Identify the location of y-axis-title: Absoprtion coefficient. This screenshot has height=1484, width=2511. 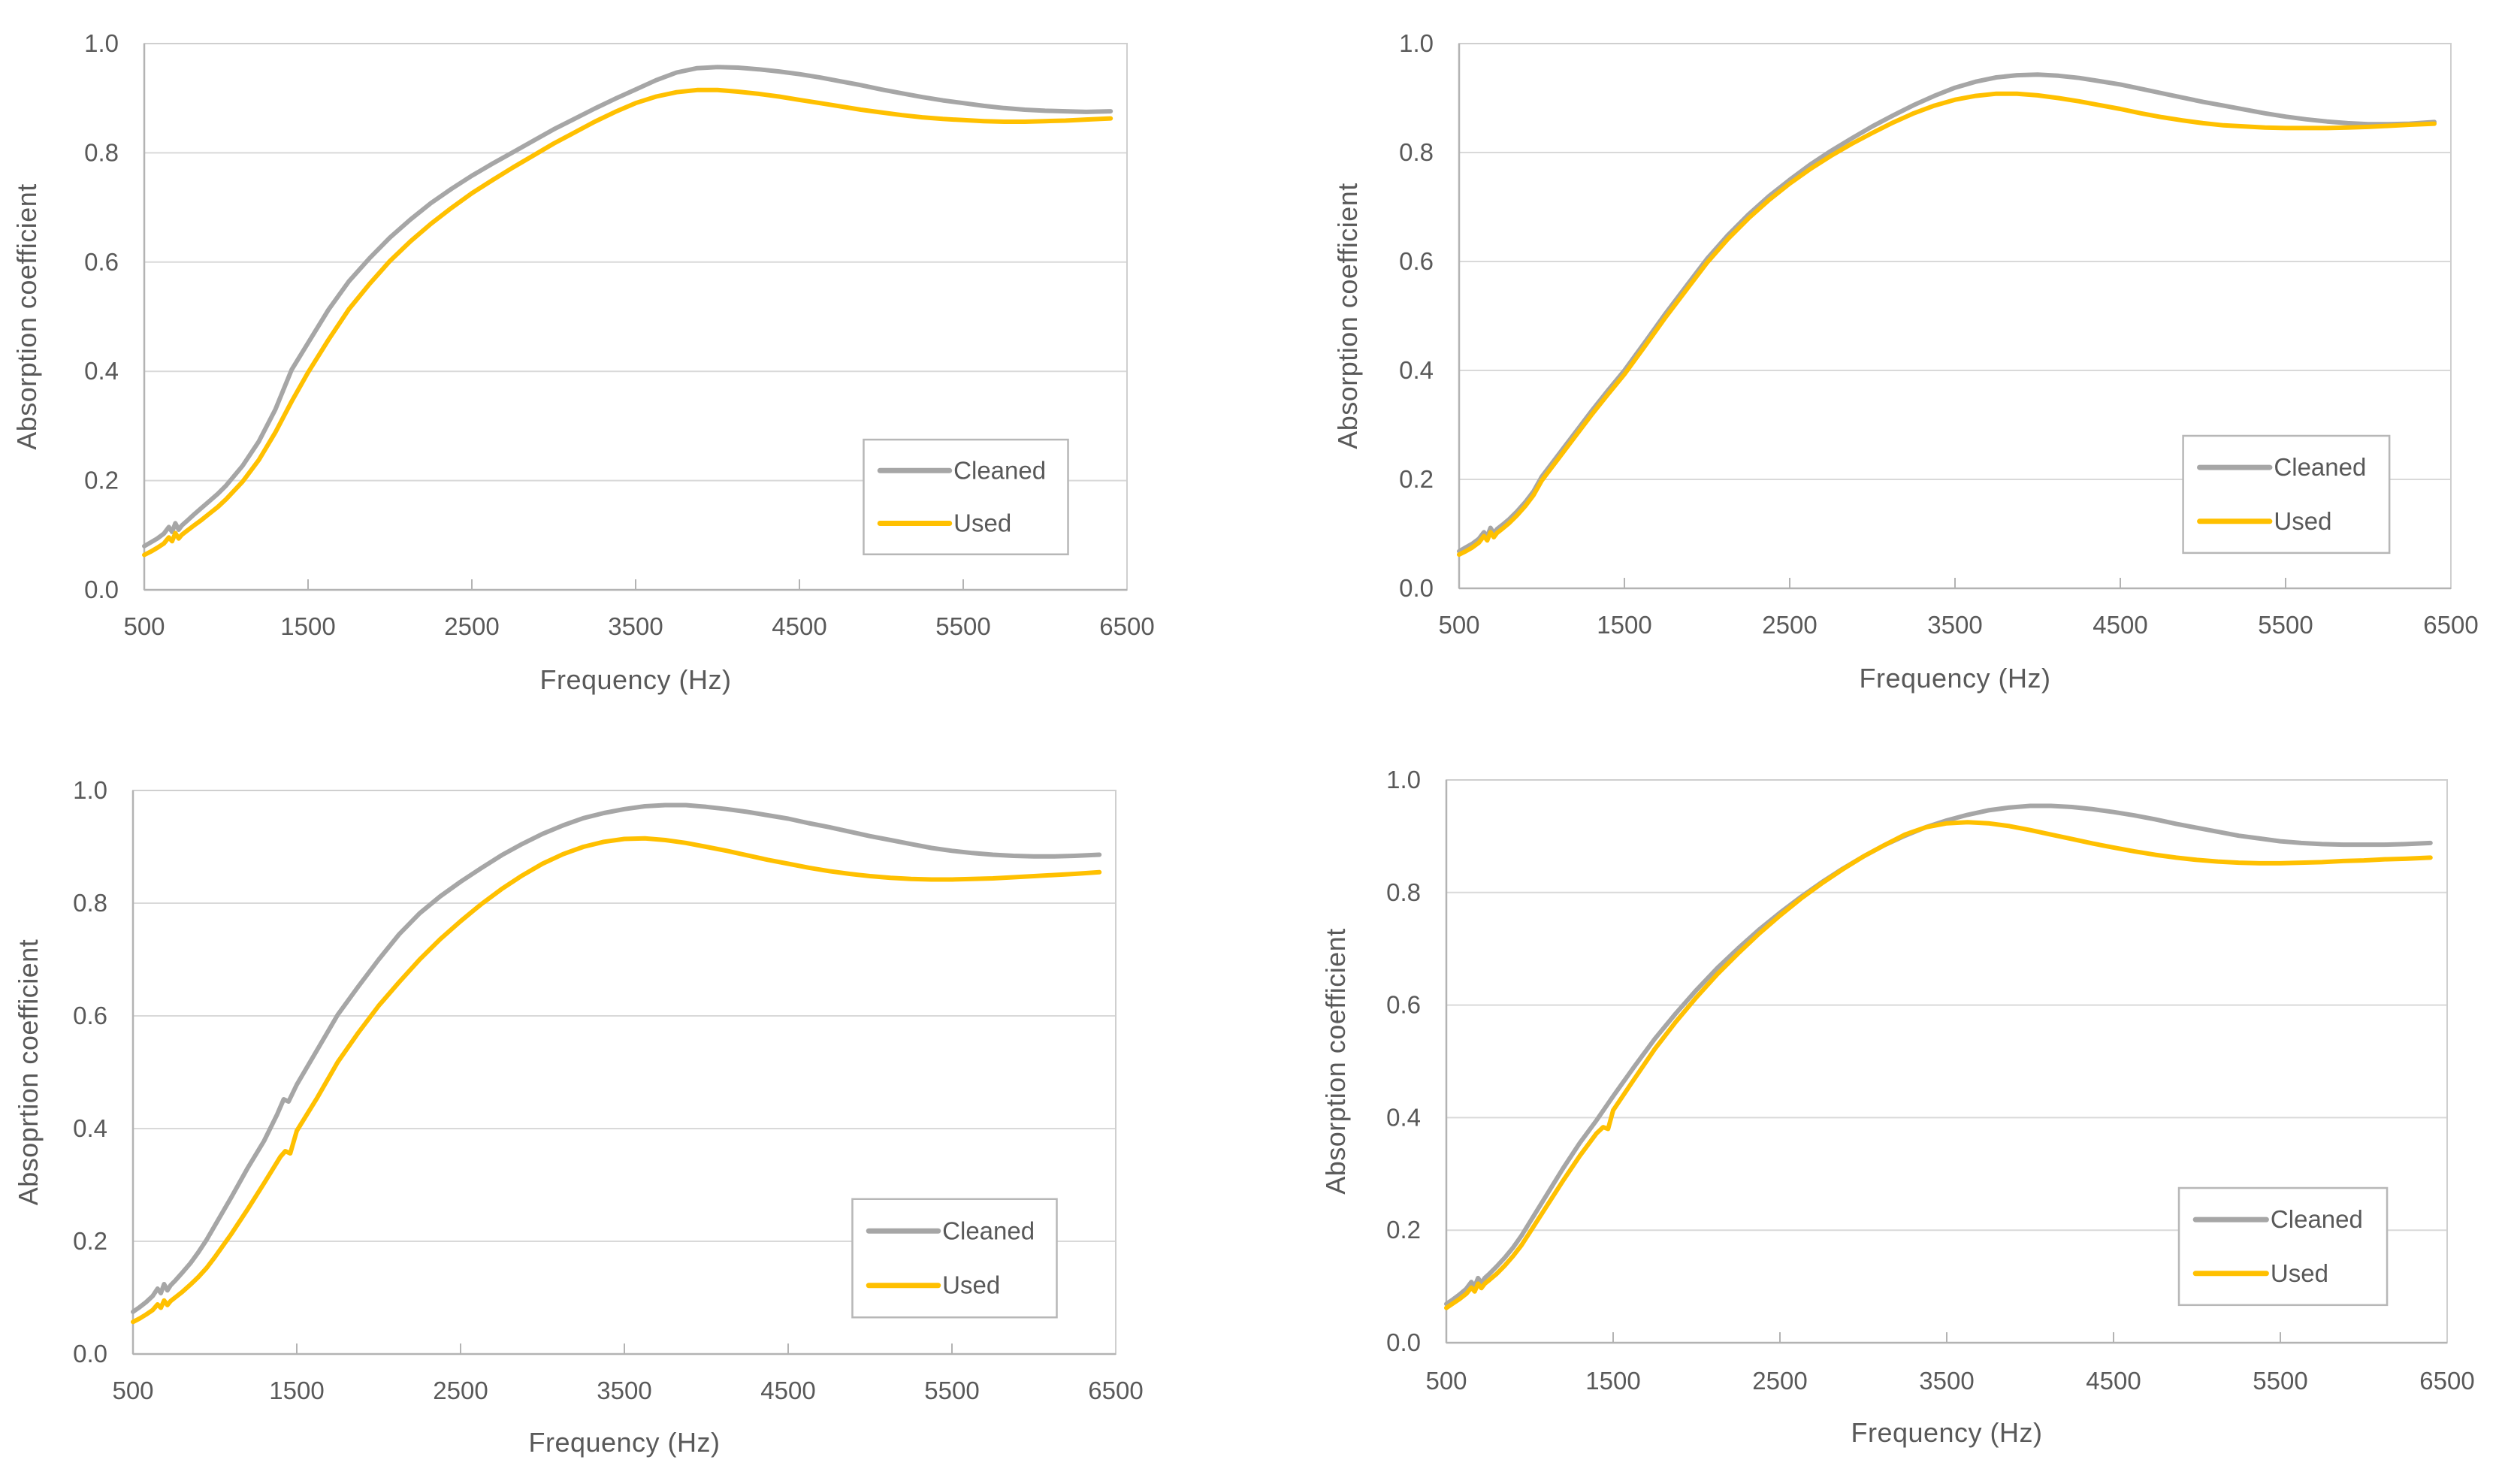
(29, 1073).